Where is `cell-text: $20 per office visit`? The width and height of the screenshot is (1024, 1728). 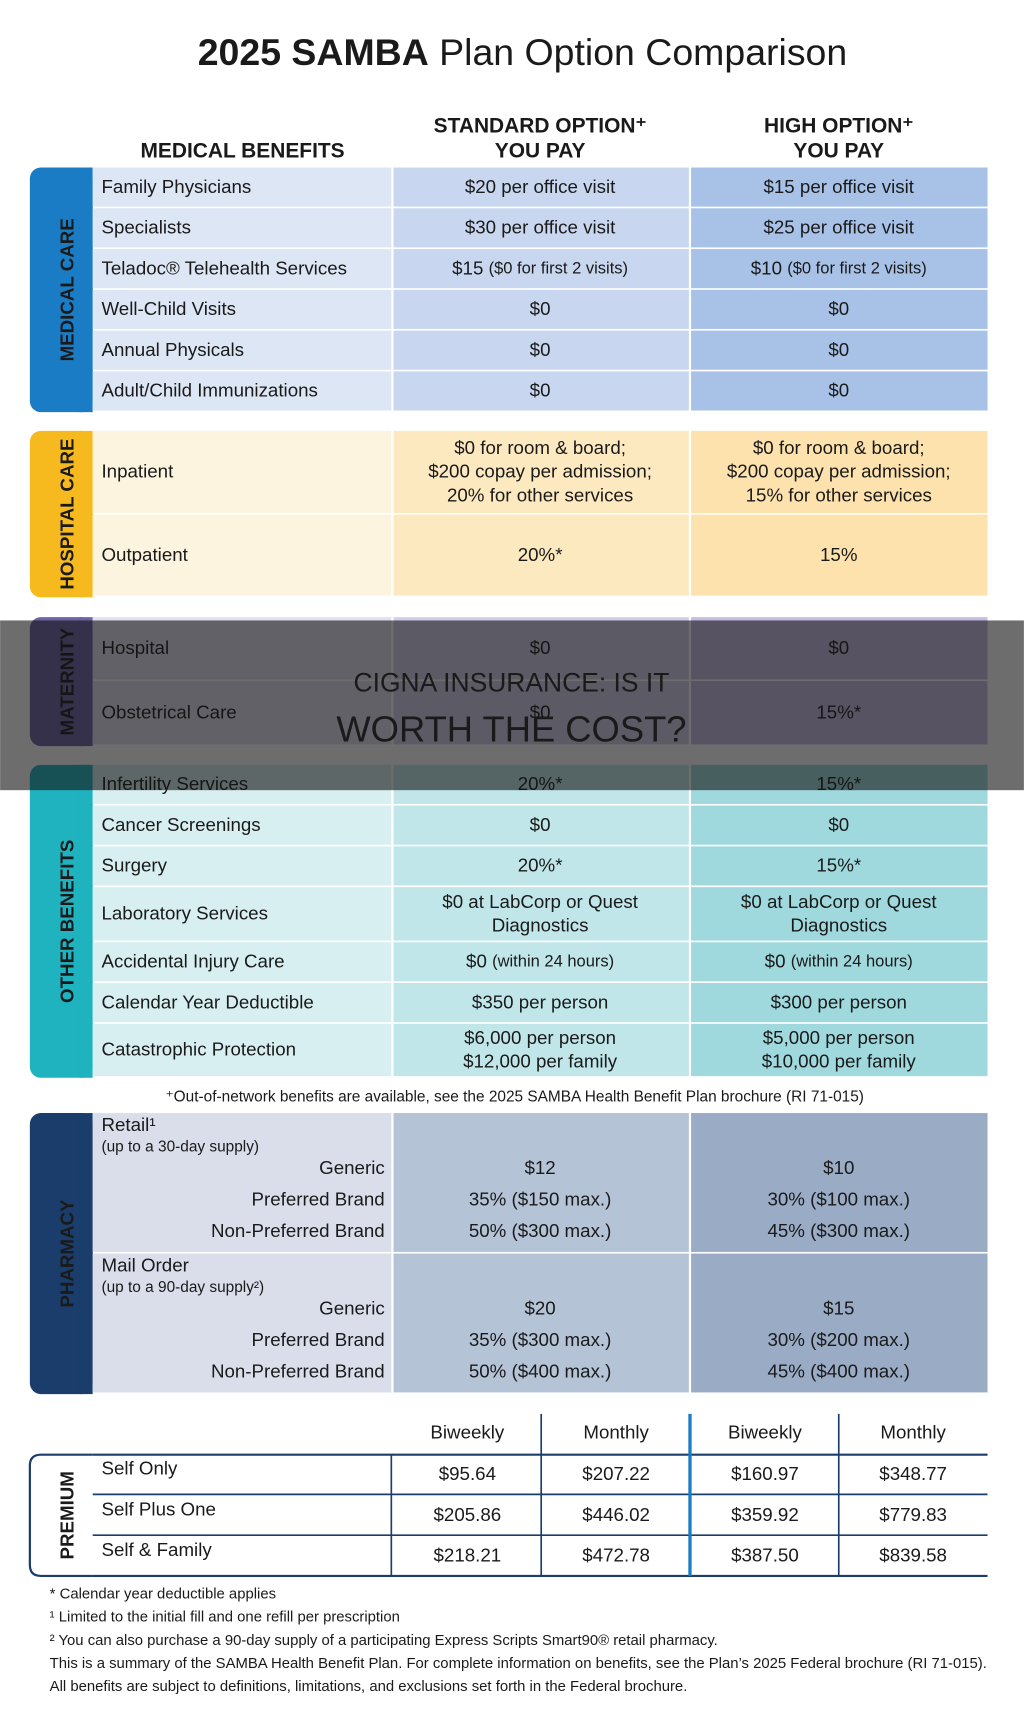 cell-text: $20 per office visit is located at coordinates (540, 186).